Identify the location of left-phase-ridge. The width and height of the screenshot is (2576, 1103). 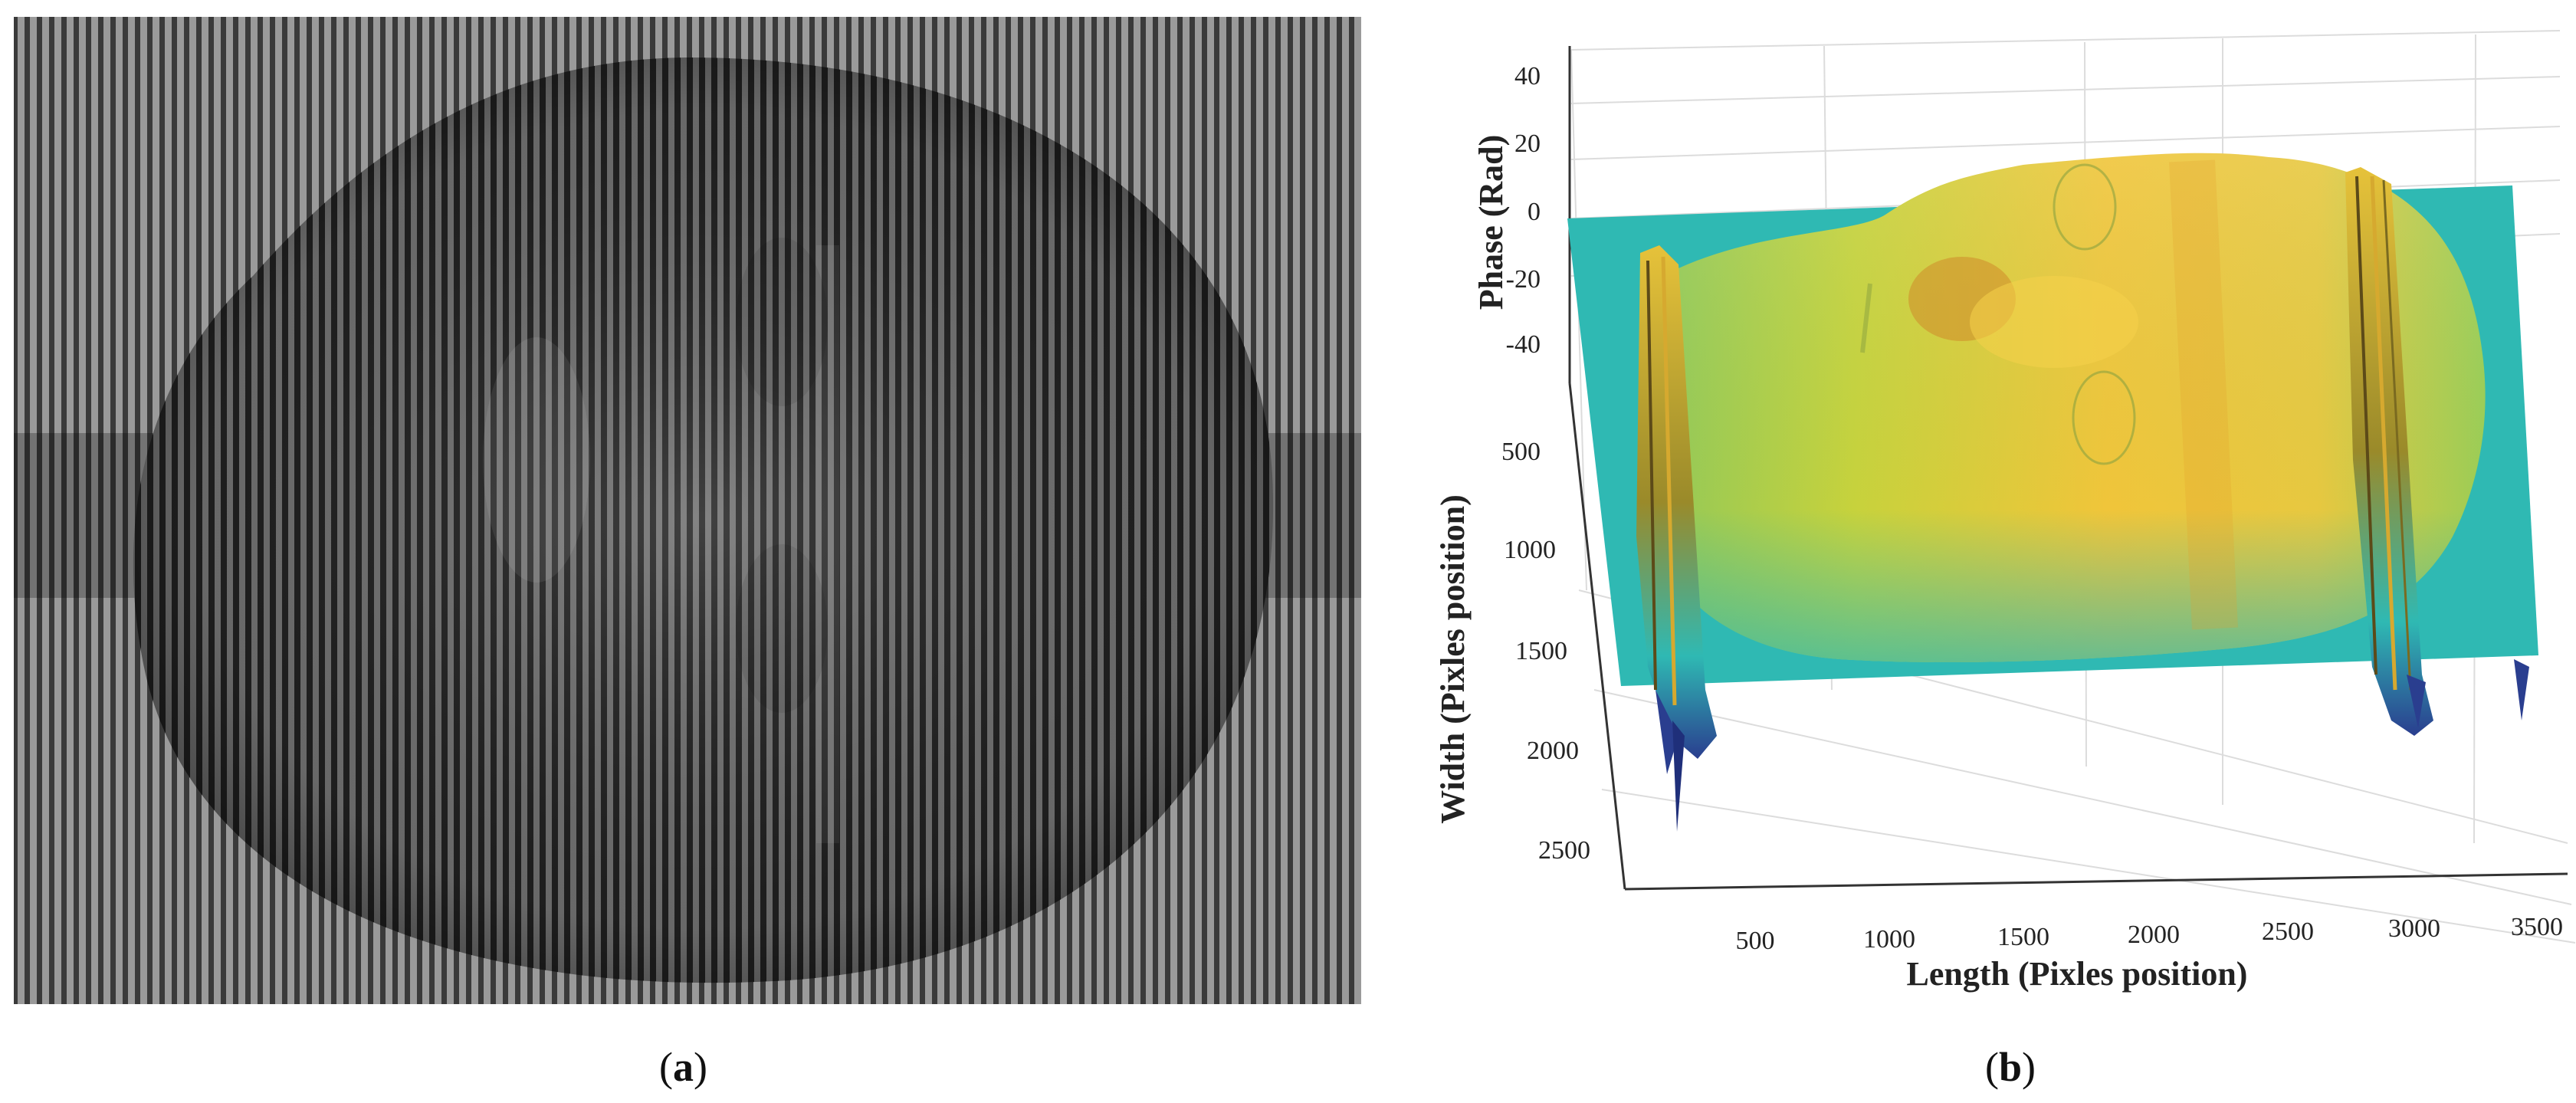
(1676, 538).